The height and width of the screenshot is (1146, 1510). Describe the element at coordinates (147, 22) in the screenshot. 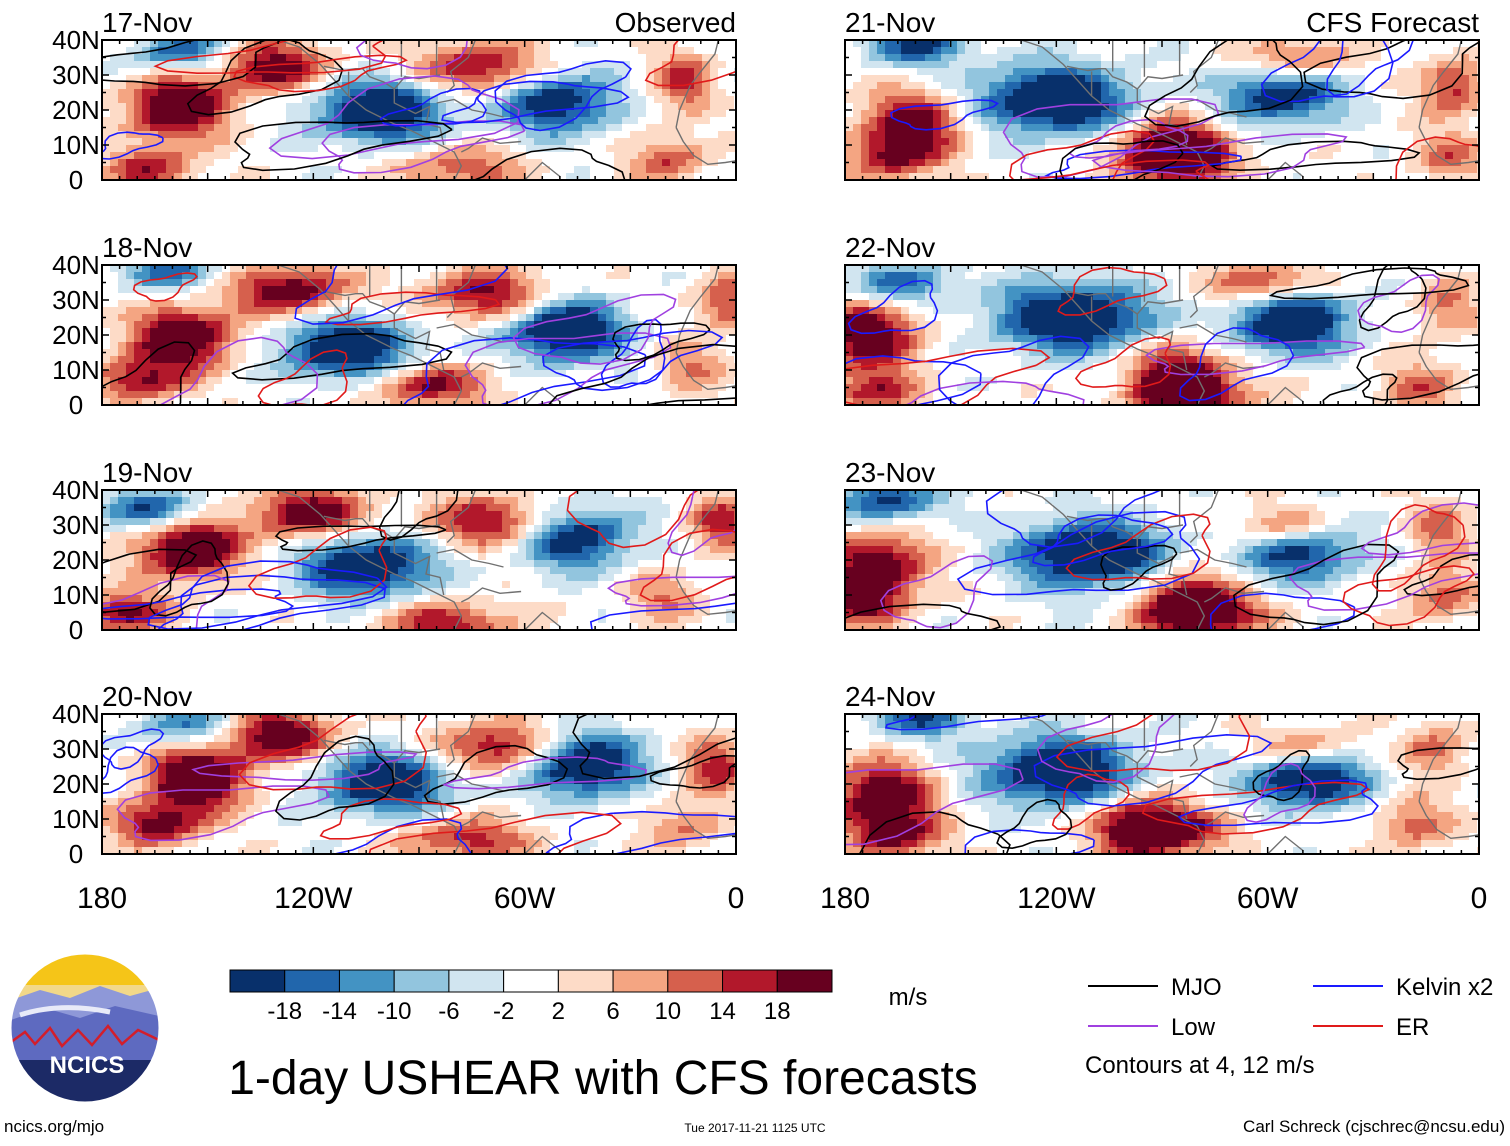

I see `panel-date-label: 17-Nov` at that location.